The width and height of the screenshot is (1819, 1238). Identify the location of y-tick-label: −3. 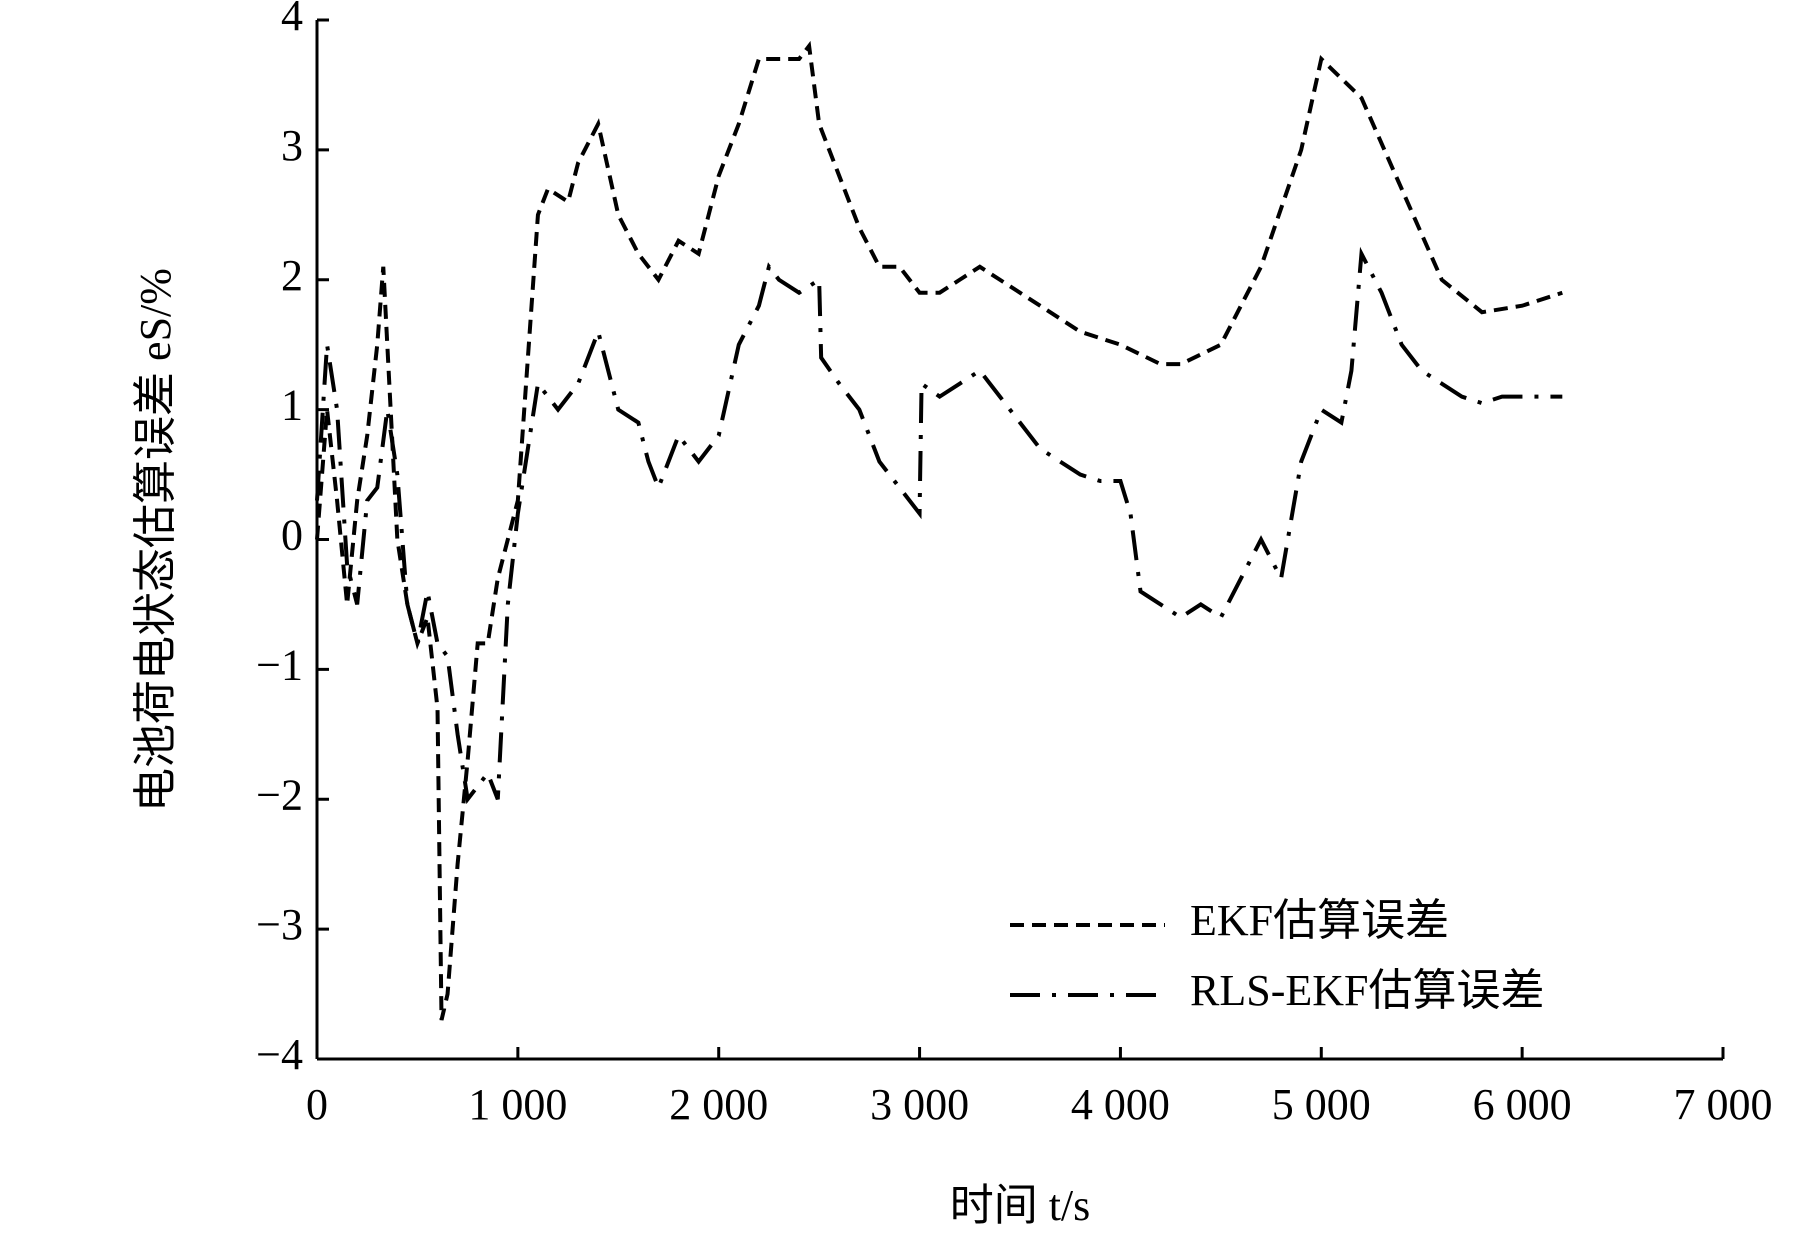
(279, 924).